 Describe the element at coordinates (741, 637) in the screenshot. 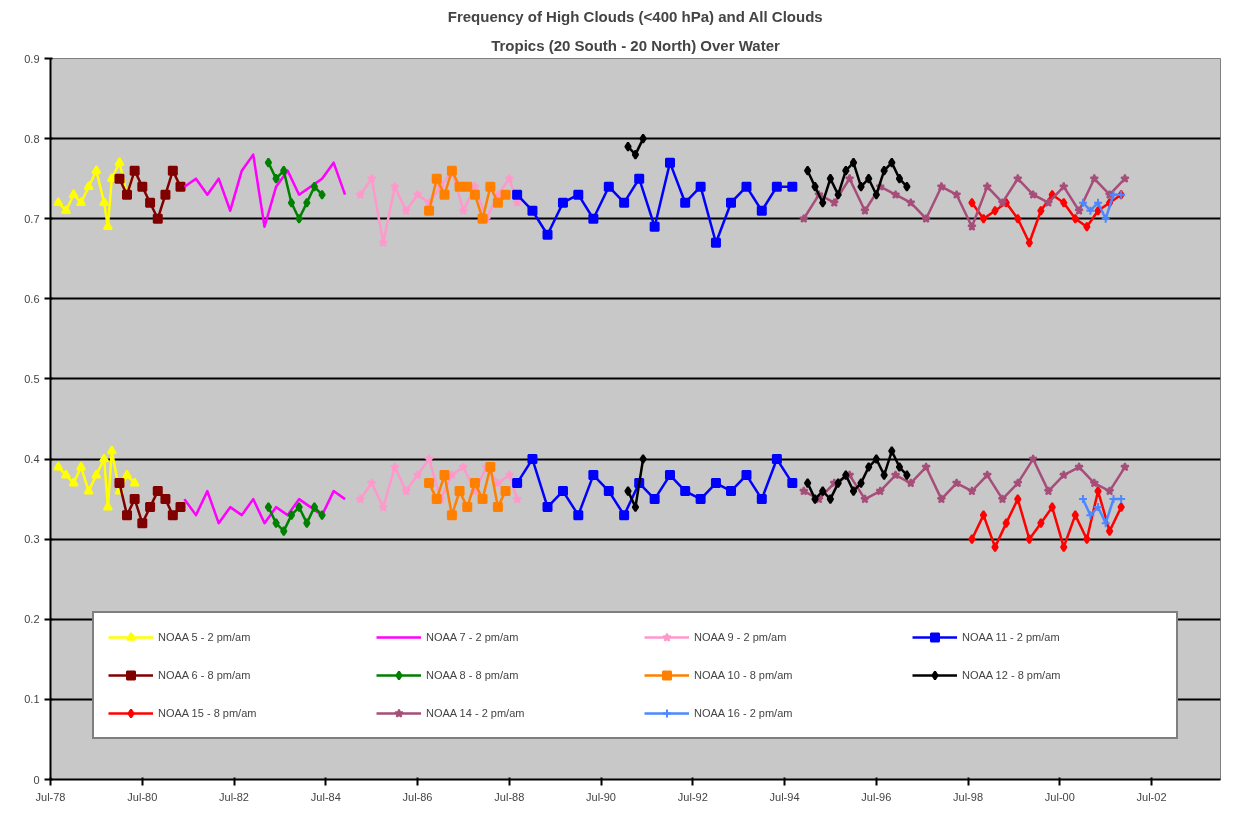

I see `legend-label: NOAA 9 - 2 pm/am` at that location.